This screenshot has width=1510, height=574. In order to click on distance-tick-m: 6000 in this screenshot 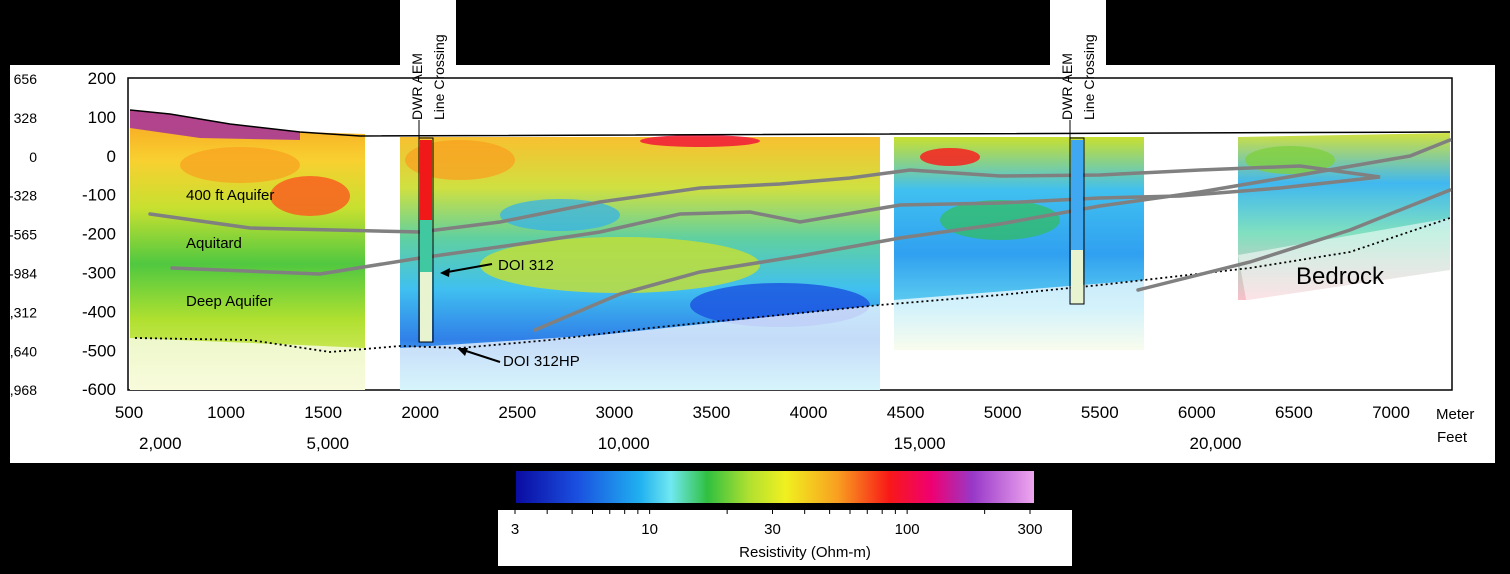, I will do `click(1197, 412)`.